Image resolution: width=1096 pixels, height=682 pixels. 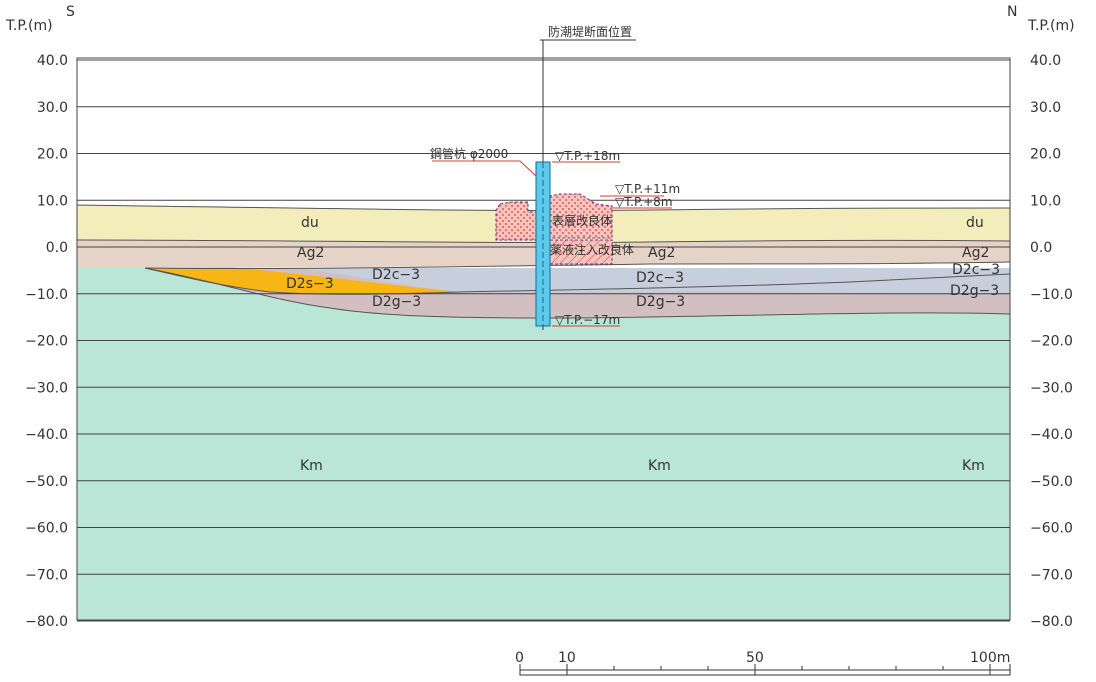 I want to click on scale-label-50: 50, so click(x=755, y=658).